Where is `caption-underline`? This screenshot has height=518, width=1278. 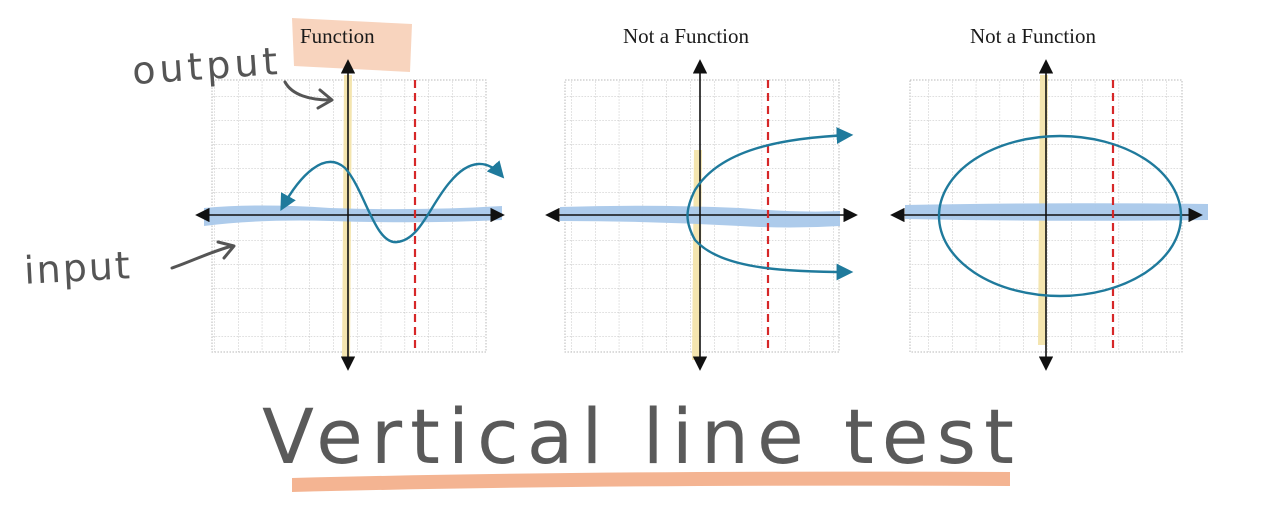
caption-underline is located at coordinates (651, 481).